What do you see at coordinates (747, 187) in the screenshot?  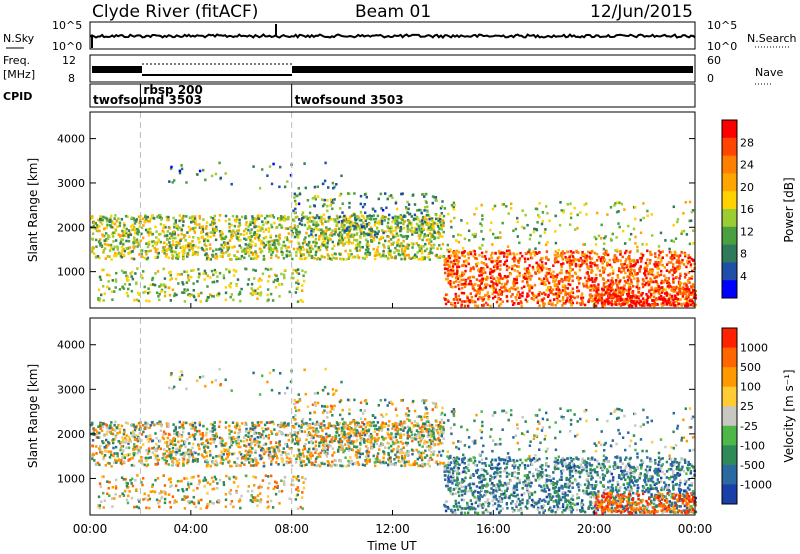 I see `colorbar-tick-label: 20` at bounding box center [747, 187].